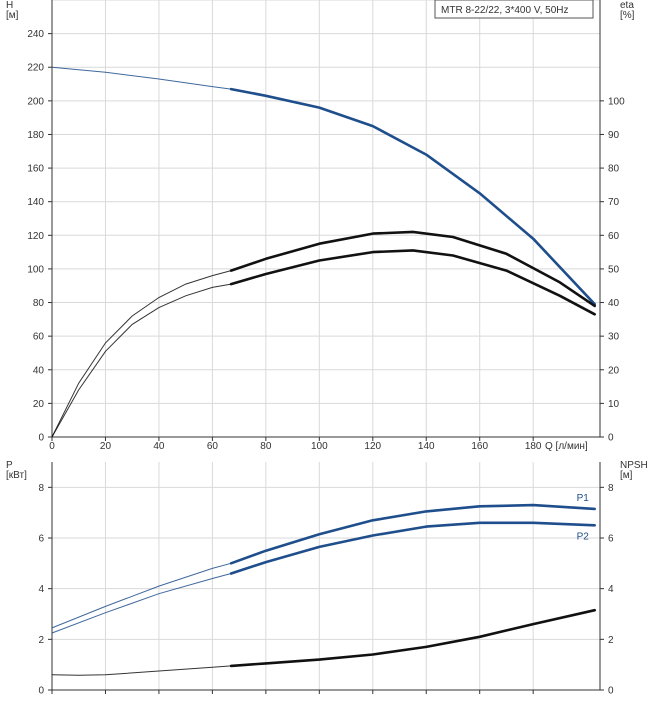 The width and height of the screenshot is (658, 705). Describe the element at coordinates (39, 303) in the screenshot. I see `y-left-tick-label: 80` at that location.